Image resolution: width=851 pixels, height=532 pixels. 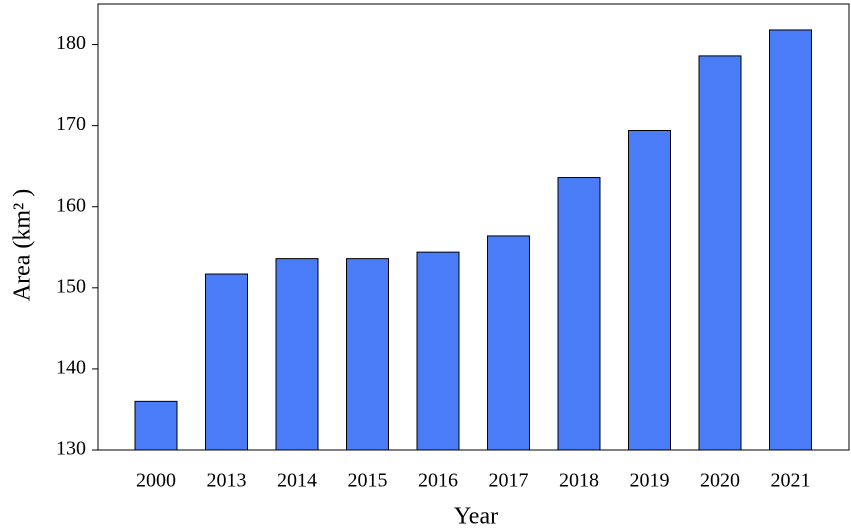 What do you see at coordinates (227, 481) in the screenshot?
I see `x-tick-label: 2013` at bounding box center [227, 481].